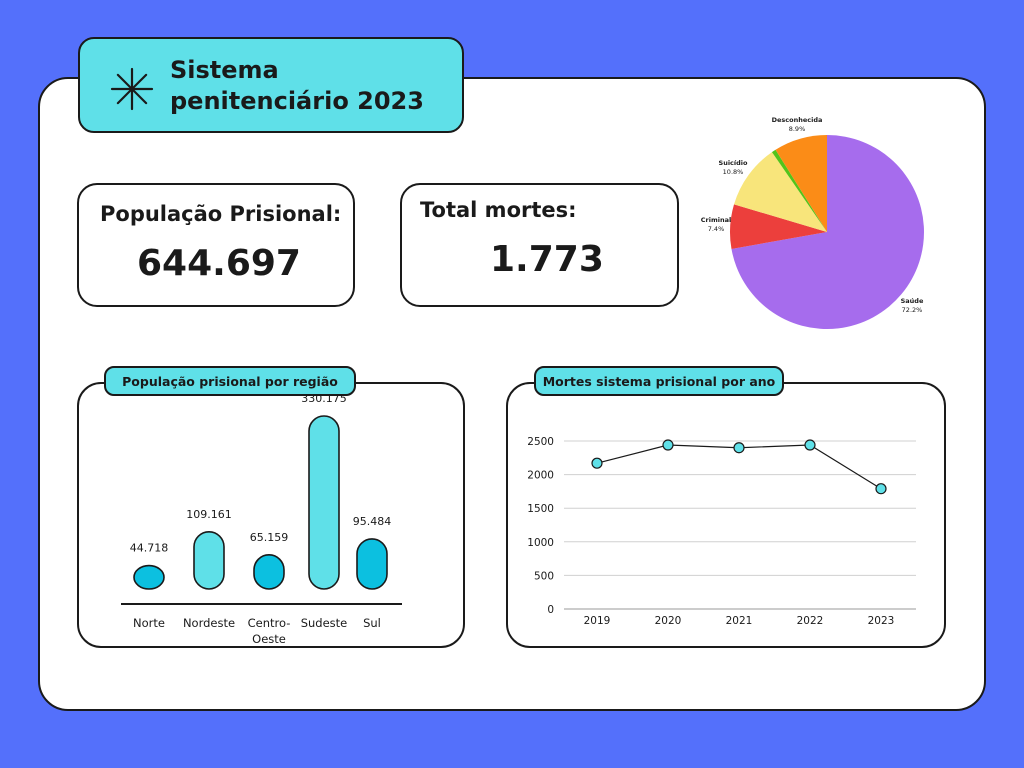  I want to click on title-card: Sistema penitenciário 2023, so click(271, 85).